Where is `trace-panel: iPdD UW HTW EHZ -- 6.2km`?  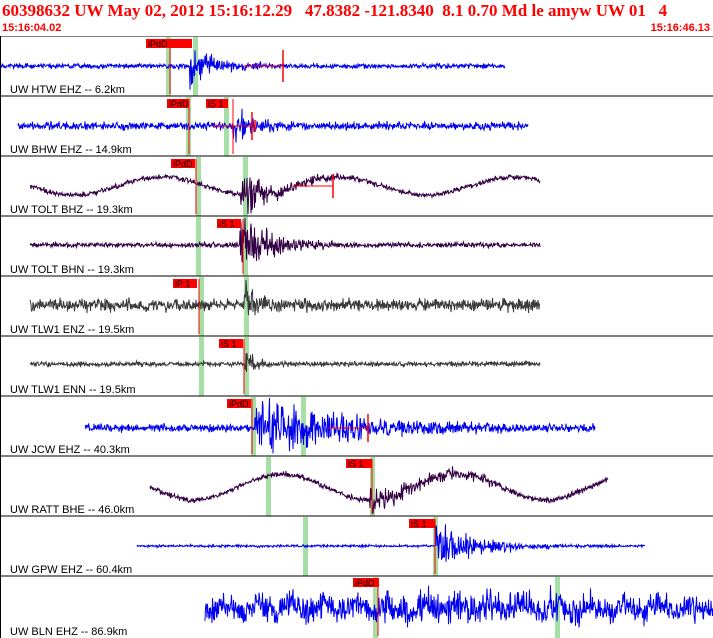
trace-panel: iPdD UW HTW EHZ -- 6.2km is located at coordinates (356, 66).